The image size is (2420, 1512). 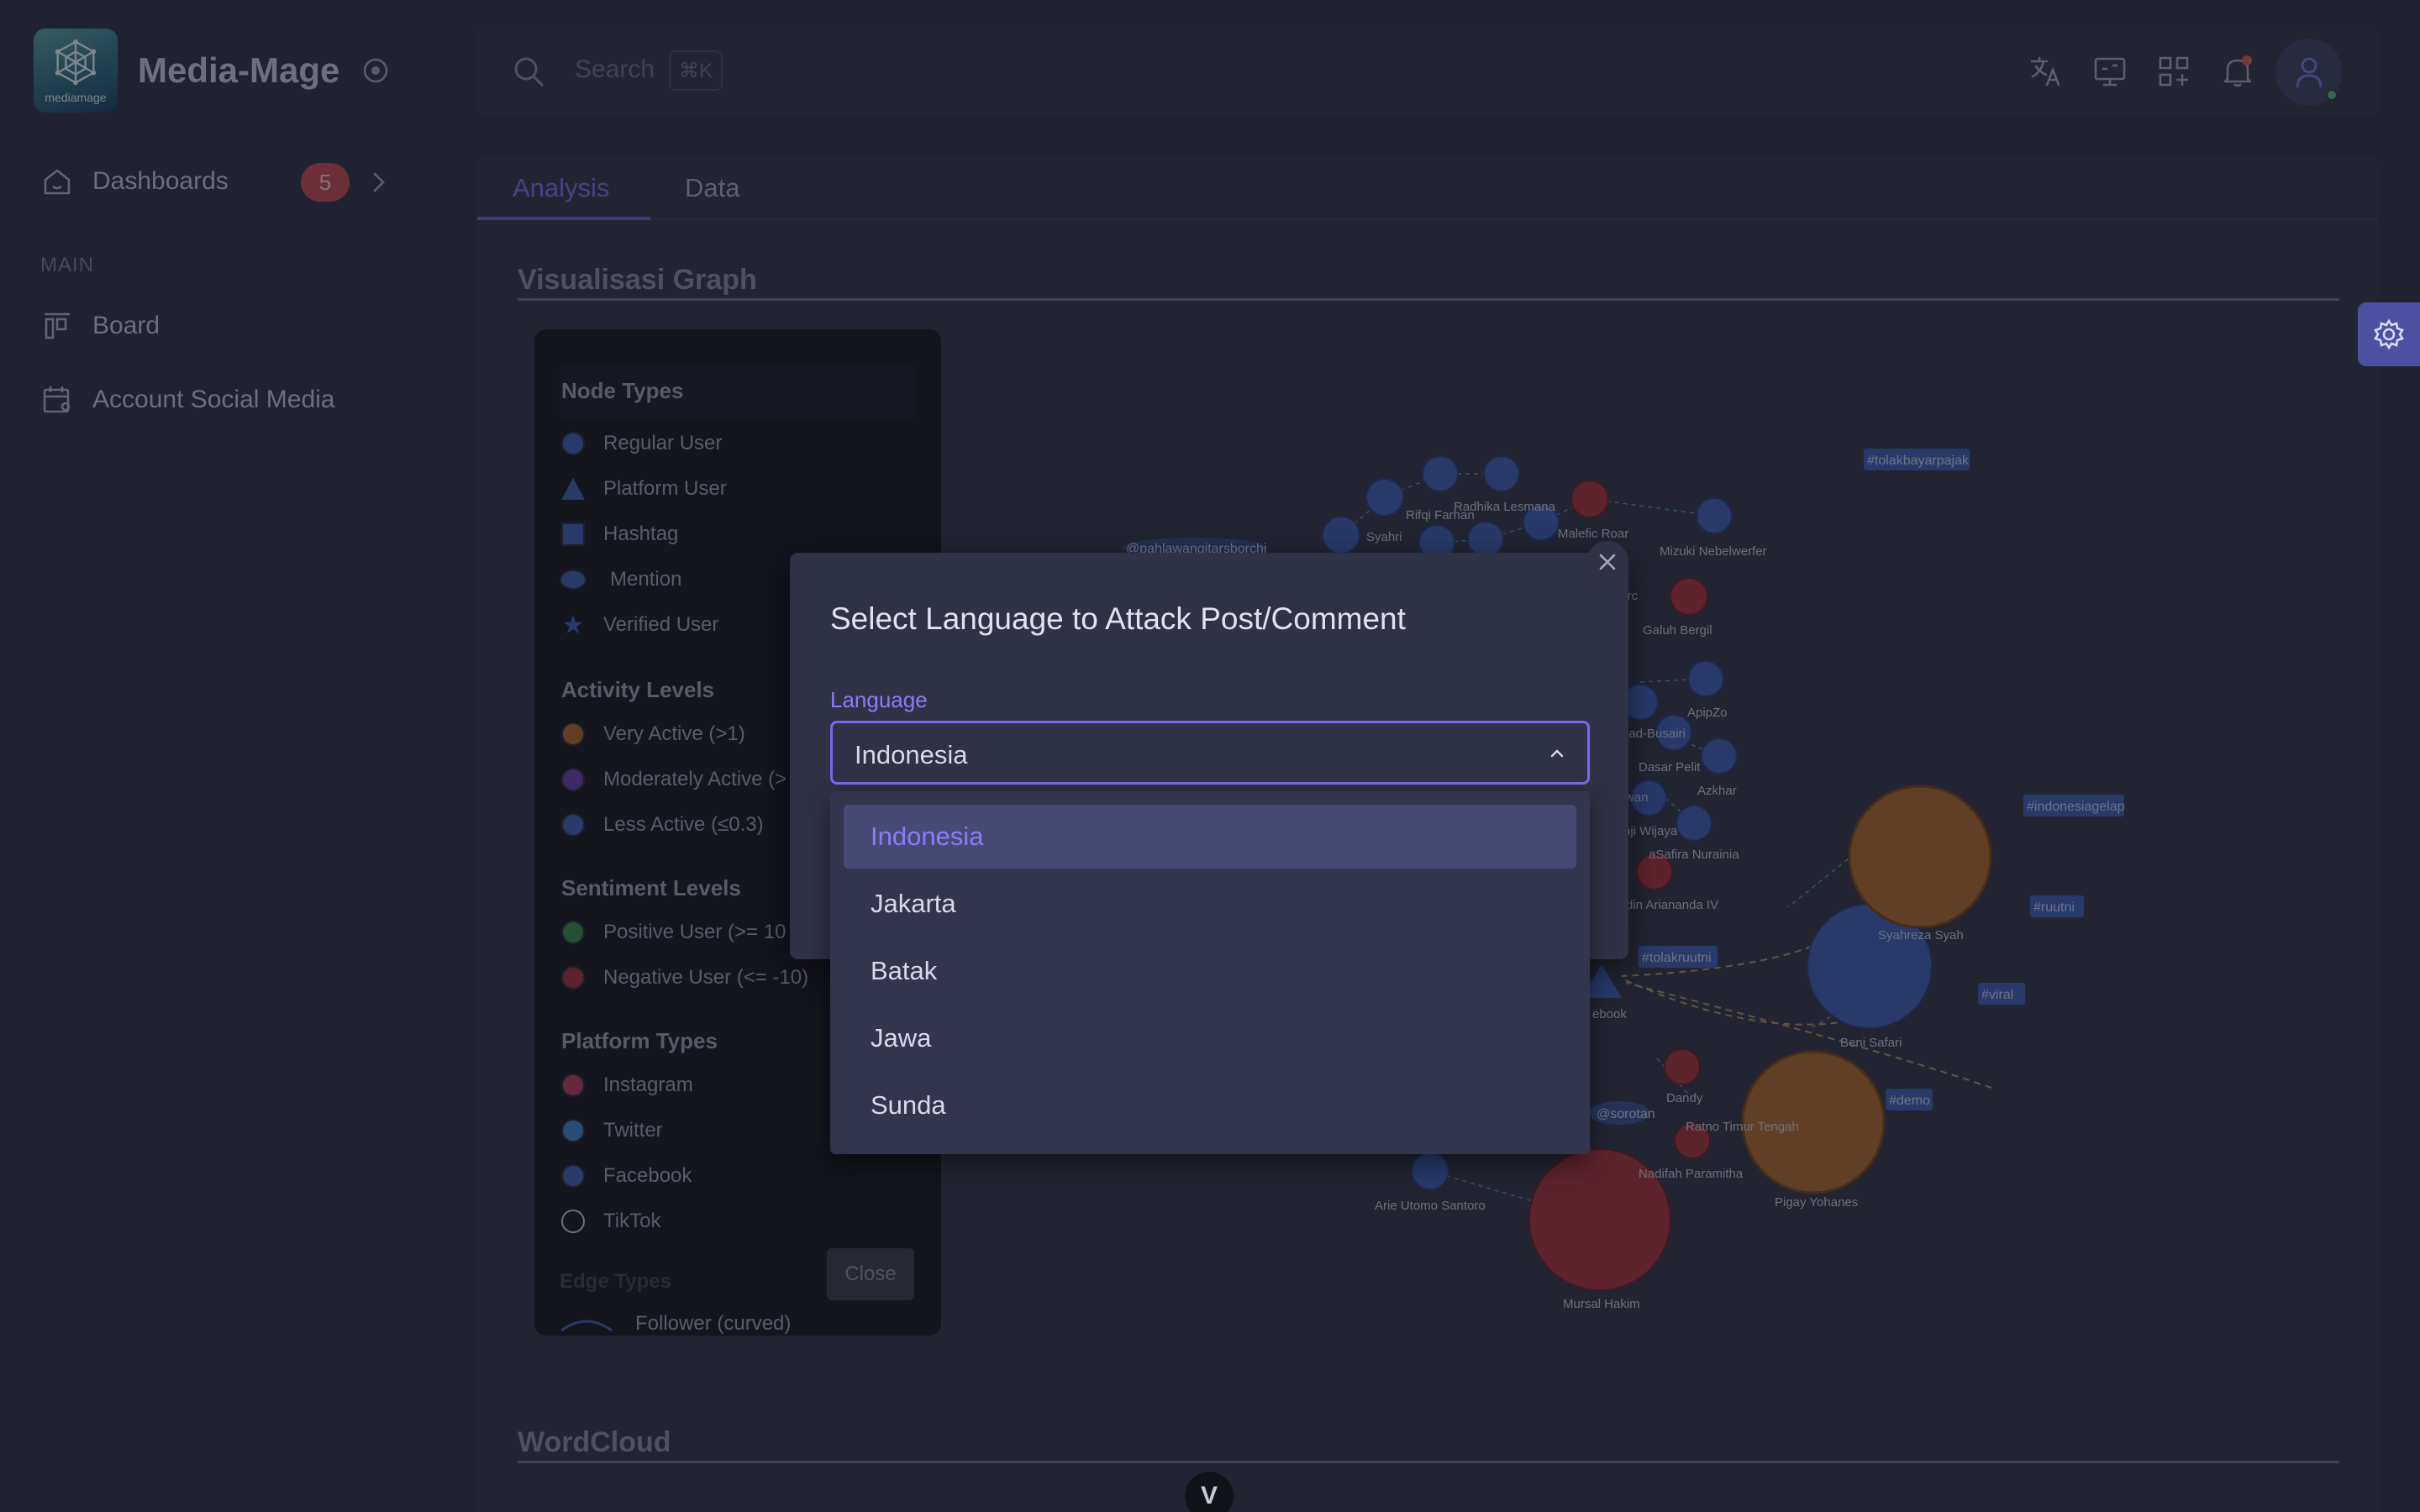 What do you see at coordinates (879, 699) in the screenshot?
I see `language-field-label: Language` at bounding box center [879, 699].